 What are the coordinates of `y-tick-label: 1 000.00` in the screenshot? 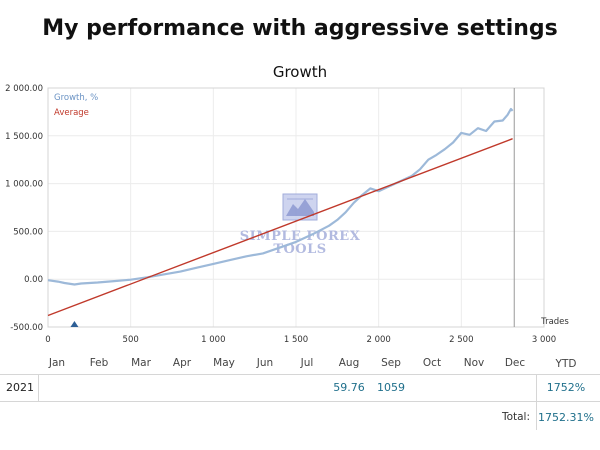 It's located at (24, 185).